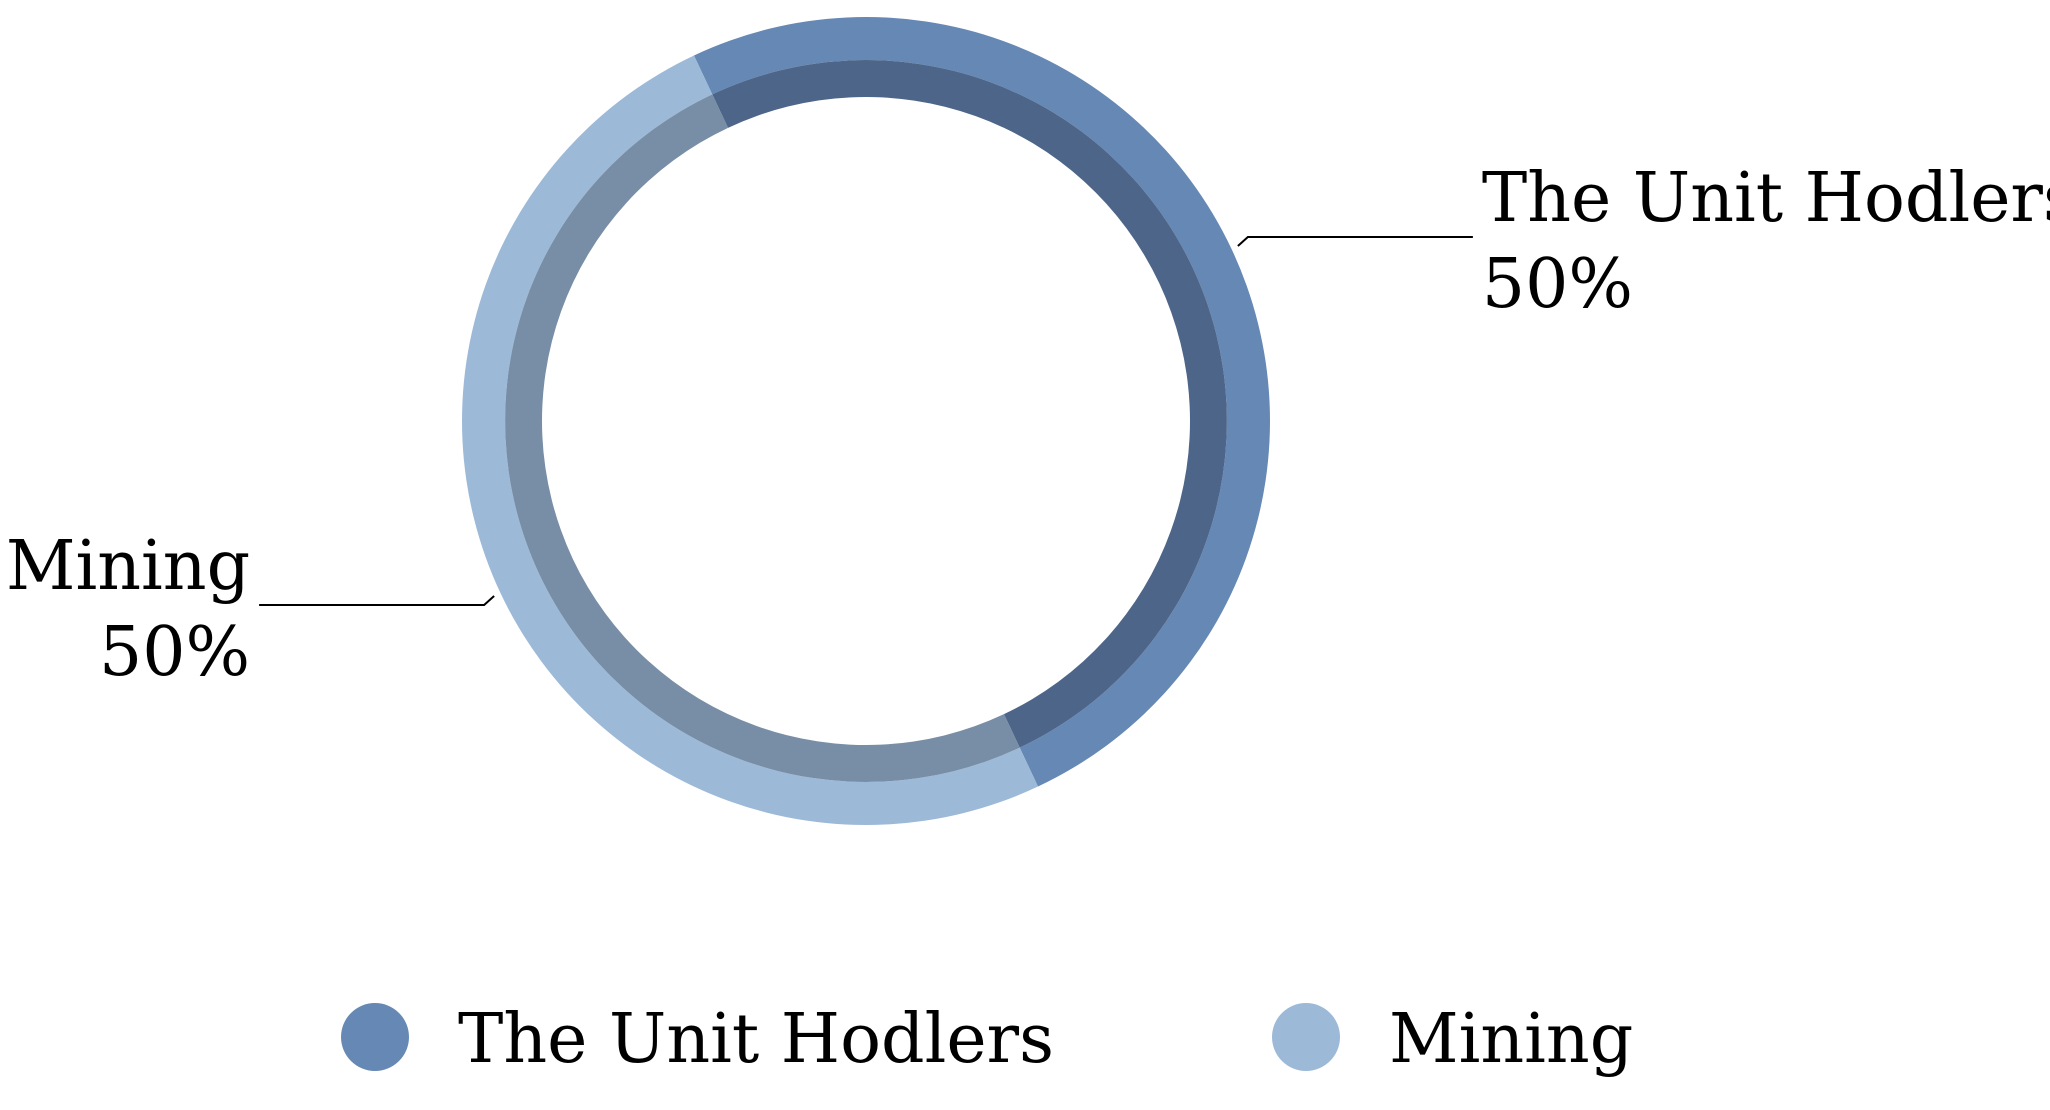  I want to click on legend: The Unit Hodlers Mining, so click(987, 1039).